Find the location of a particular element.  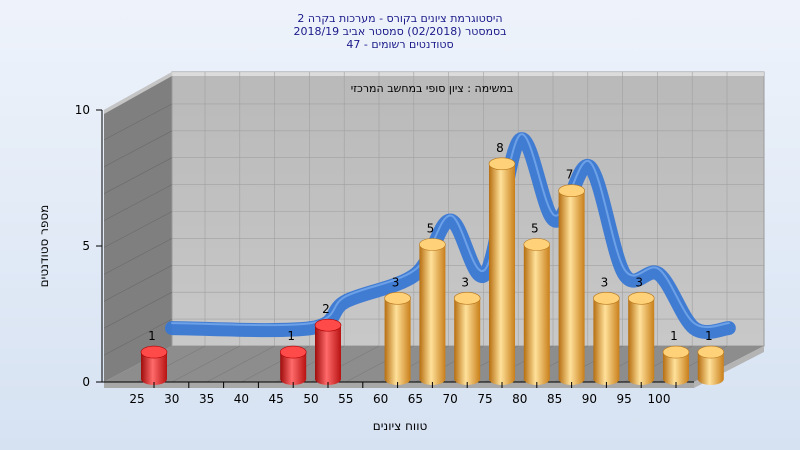

x-tick-label: 40 is located at coordinates (241, 399).